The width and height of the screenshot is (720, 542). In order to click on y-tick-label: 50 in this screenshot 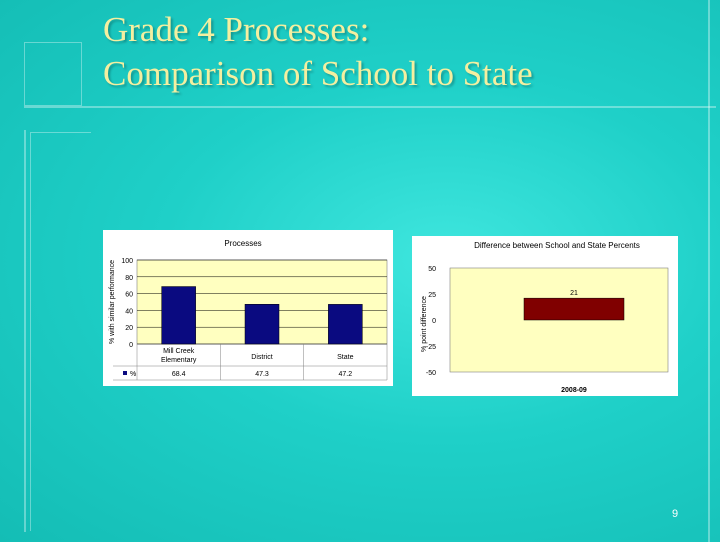, I will do `click(432, 269)`.